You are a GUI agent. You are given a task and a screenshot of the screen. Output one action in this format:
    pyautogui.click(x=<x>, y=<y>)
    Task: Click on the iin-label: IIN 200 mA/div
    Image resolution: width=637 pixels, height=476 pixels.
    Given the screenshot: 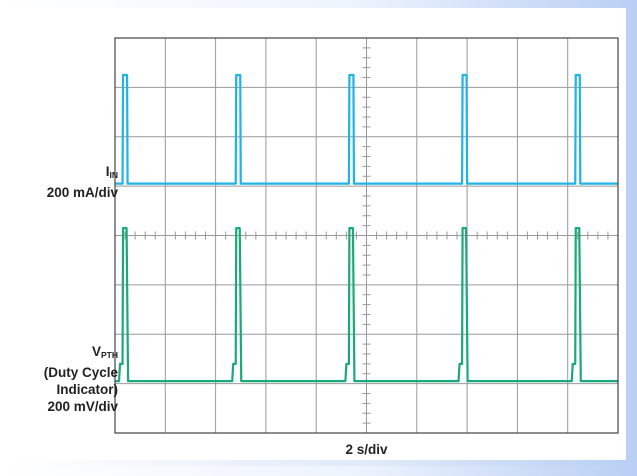 What is the action you would take?
    pyautogui.click(x=82, y=182)
    